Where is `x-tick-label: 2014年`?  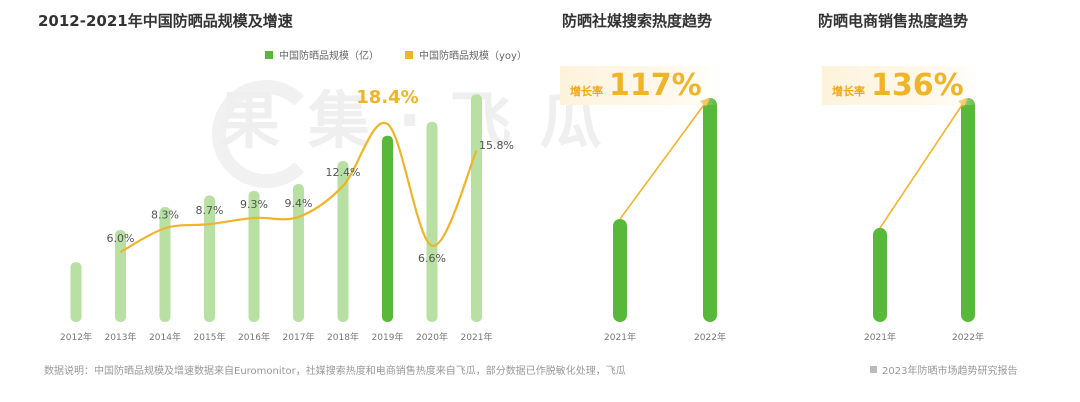 x-tick-label: 2014年 is located at coordinates (165, 337).